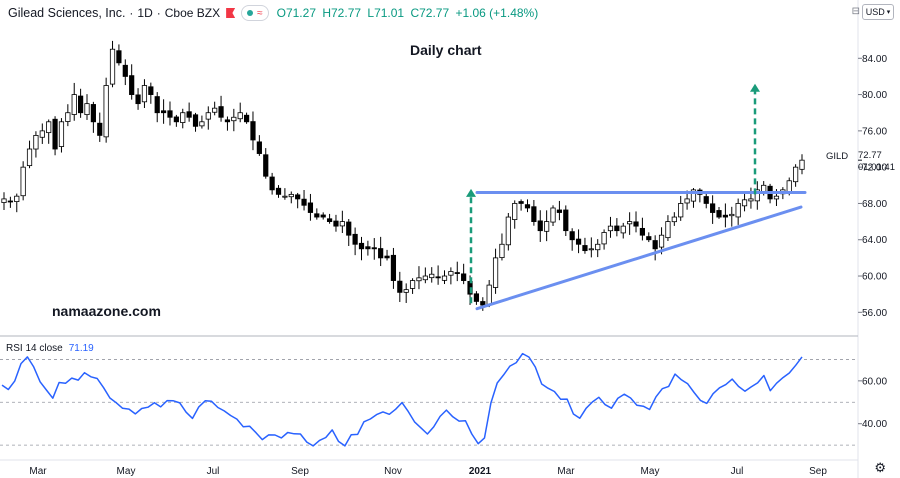 This screenshot has width=900, height=478. Describe the element at coordinates (874, 313) in the screenshot. I see `price-tick-label: 56.00` at that location.